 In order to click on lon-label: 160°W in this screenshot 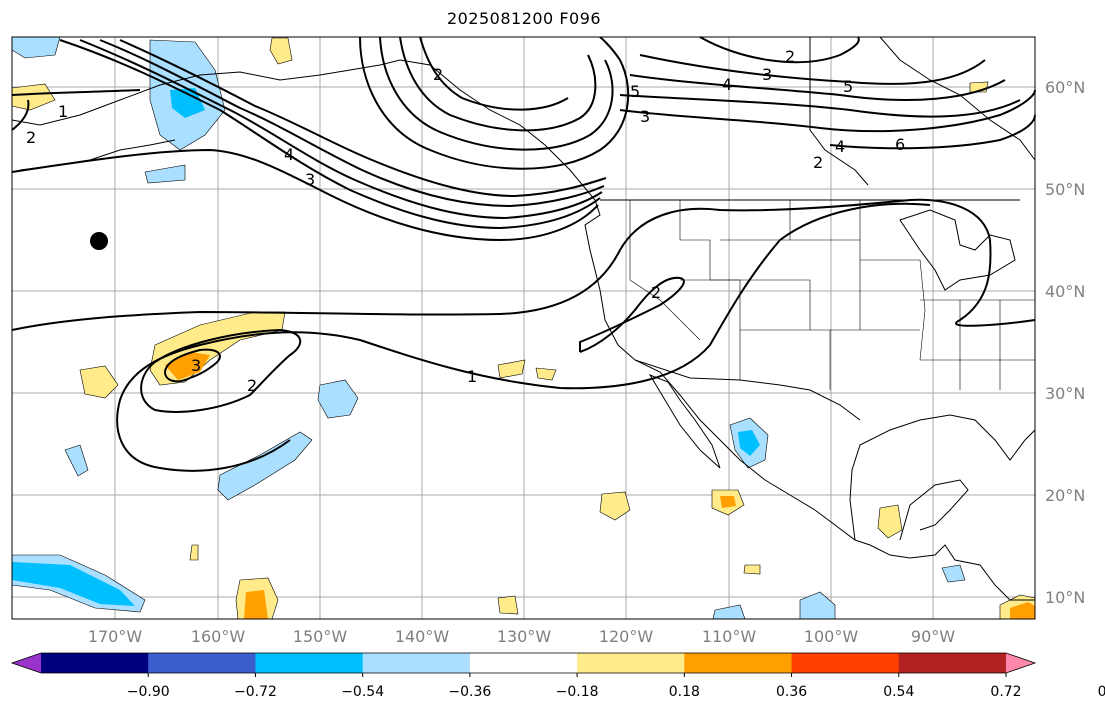, I will do `click(218, 636)`.